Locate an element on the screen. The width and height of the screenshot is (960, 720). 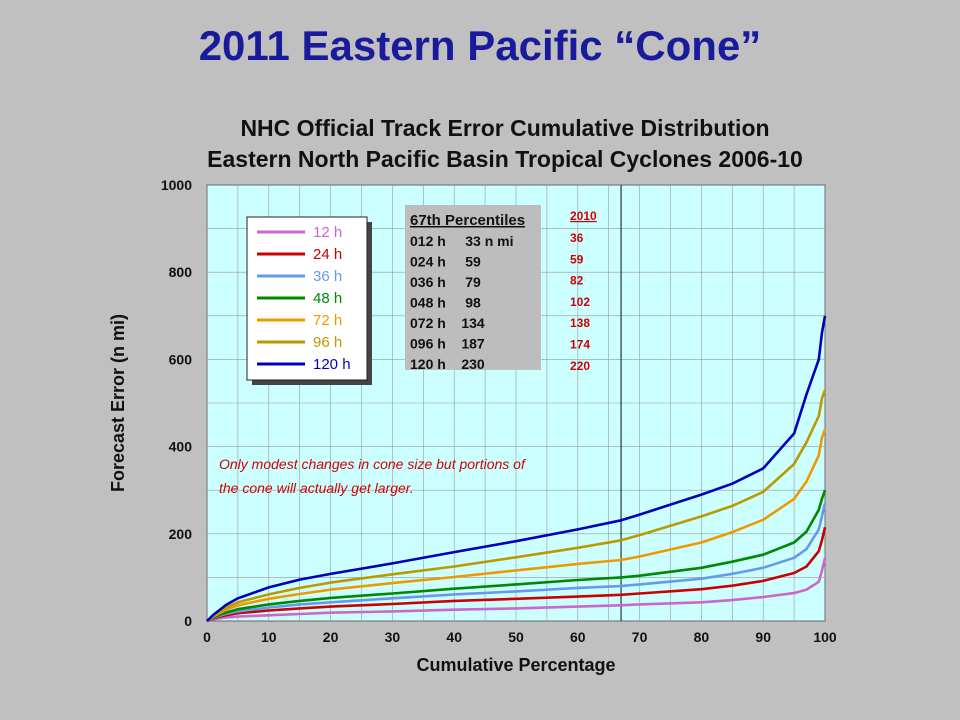
legend-label: 72 h is located at coordinates (327, 320).